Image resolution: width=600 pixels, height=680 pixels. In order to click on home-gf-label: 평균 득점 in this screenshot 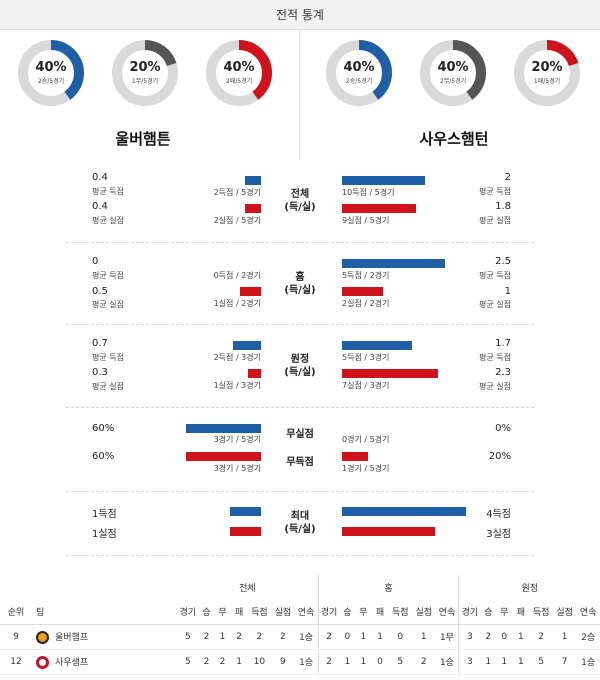, I will do `click(108, 357)`.